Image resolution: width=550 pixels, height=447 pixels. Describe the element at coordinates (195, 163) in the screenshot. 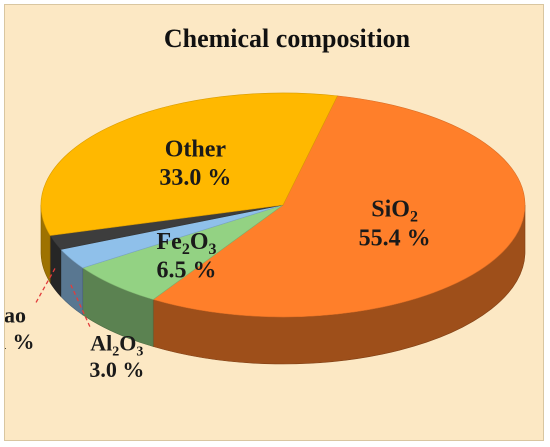

I see `label-other: Other 33.0 %` at that location.